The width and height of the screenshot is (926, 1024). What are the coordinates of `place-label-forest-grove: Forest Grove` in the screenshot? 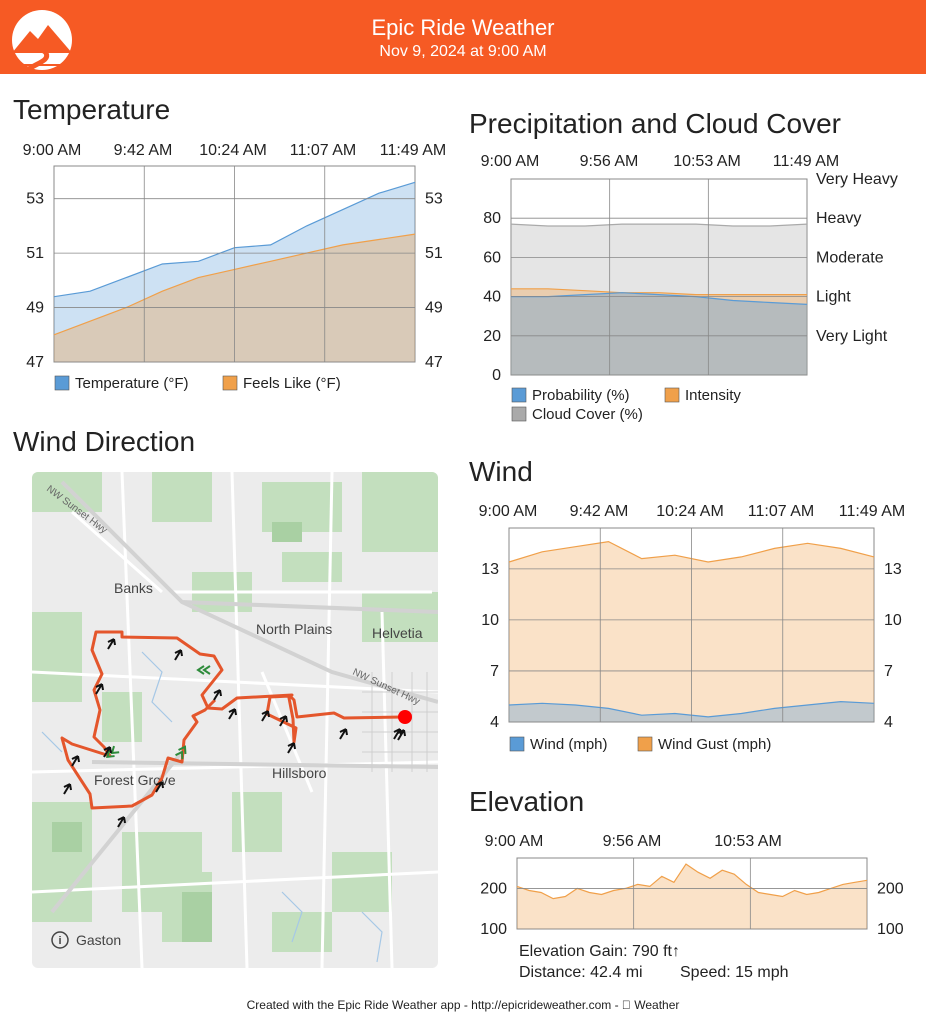 It's located at (135, 780).